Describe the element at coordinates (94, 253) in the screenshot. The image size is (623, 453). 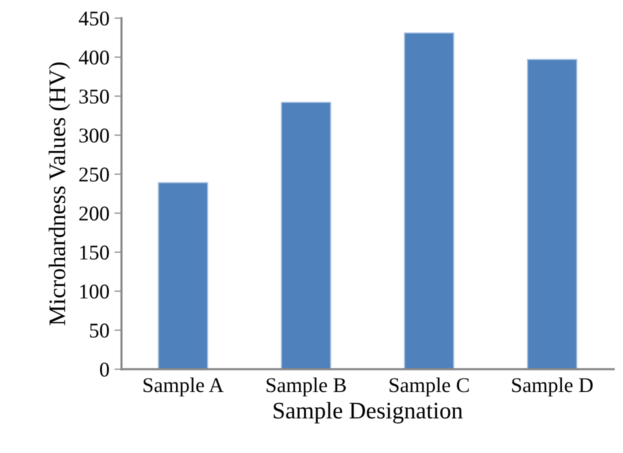
I see `y-tick-label: 150` at that location.